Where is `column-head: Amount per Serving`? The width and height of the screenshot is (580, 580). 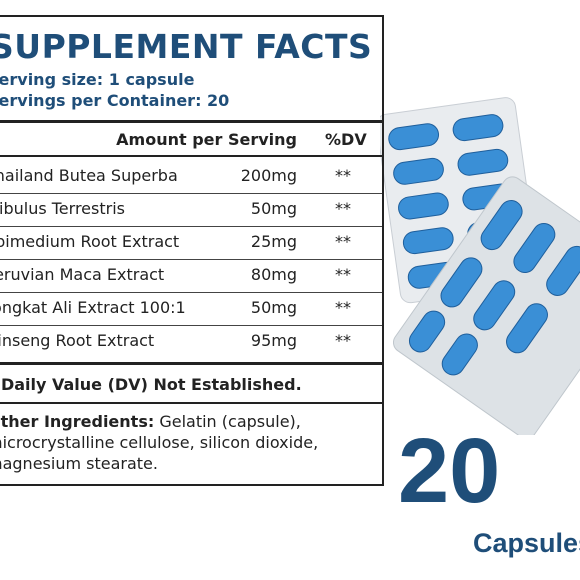
column-head: Amount per Serving is located at coordinates (206, 139).